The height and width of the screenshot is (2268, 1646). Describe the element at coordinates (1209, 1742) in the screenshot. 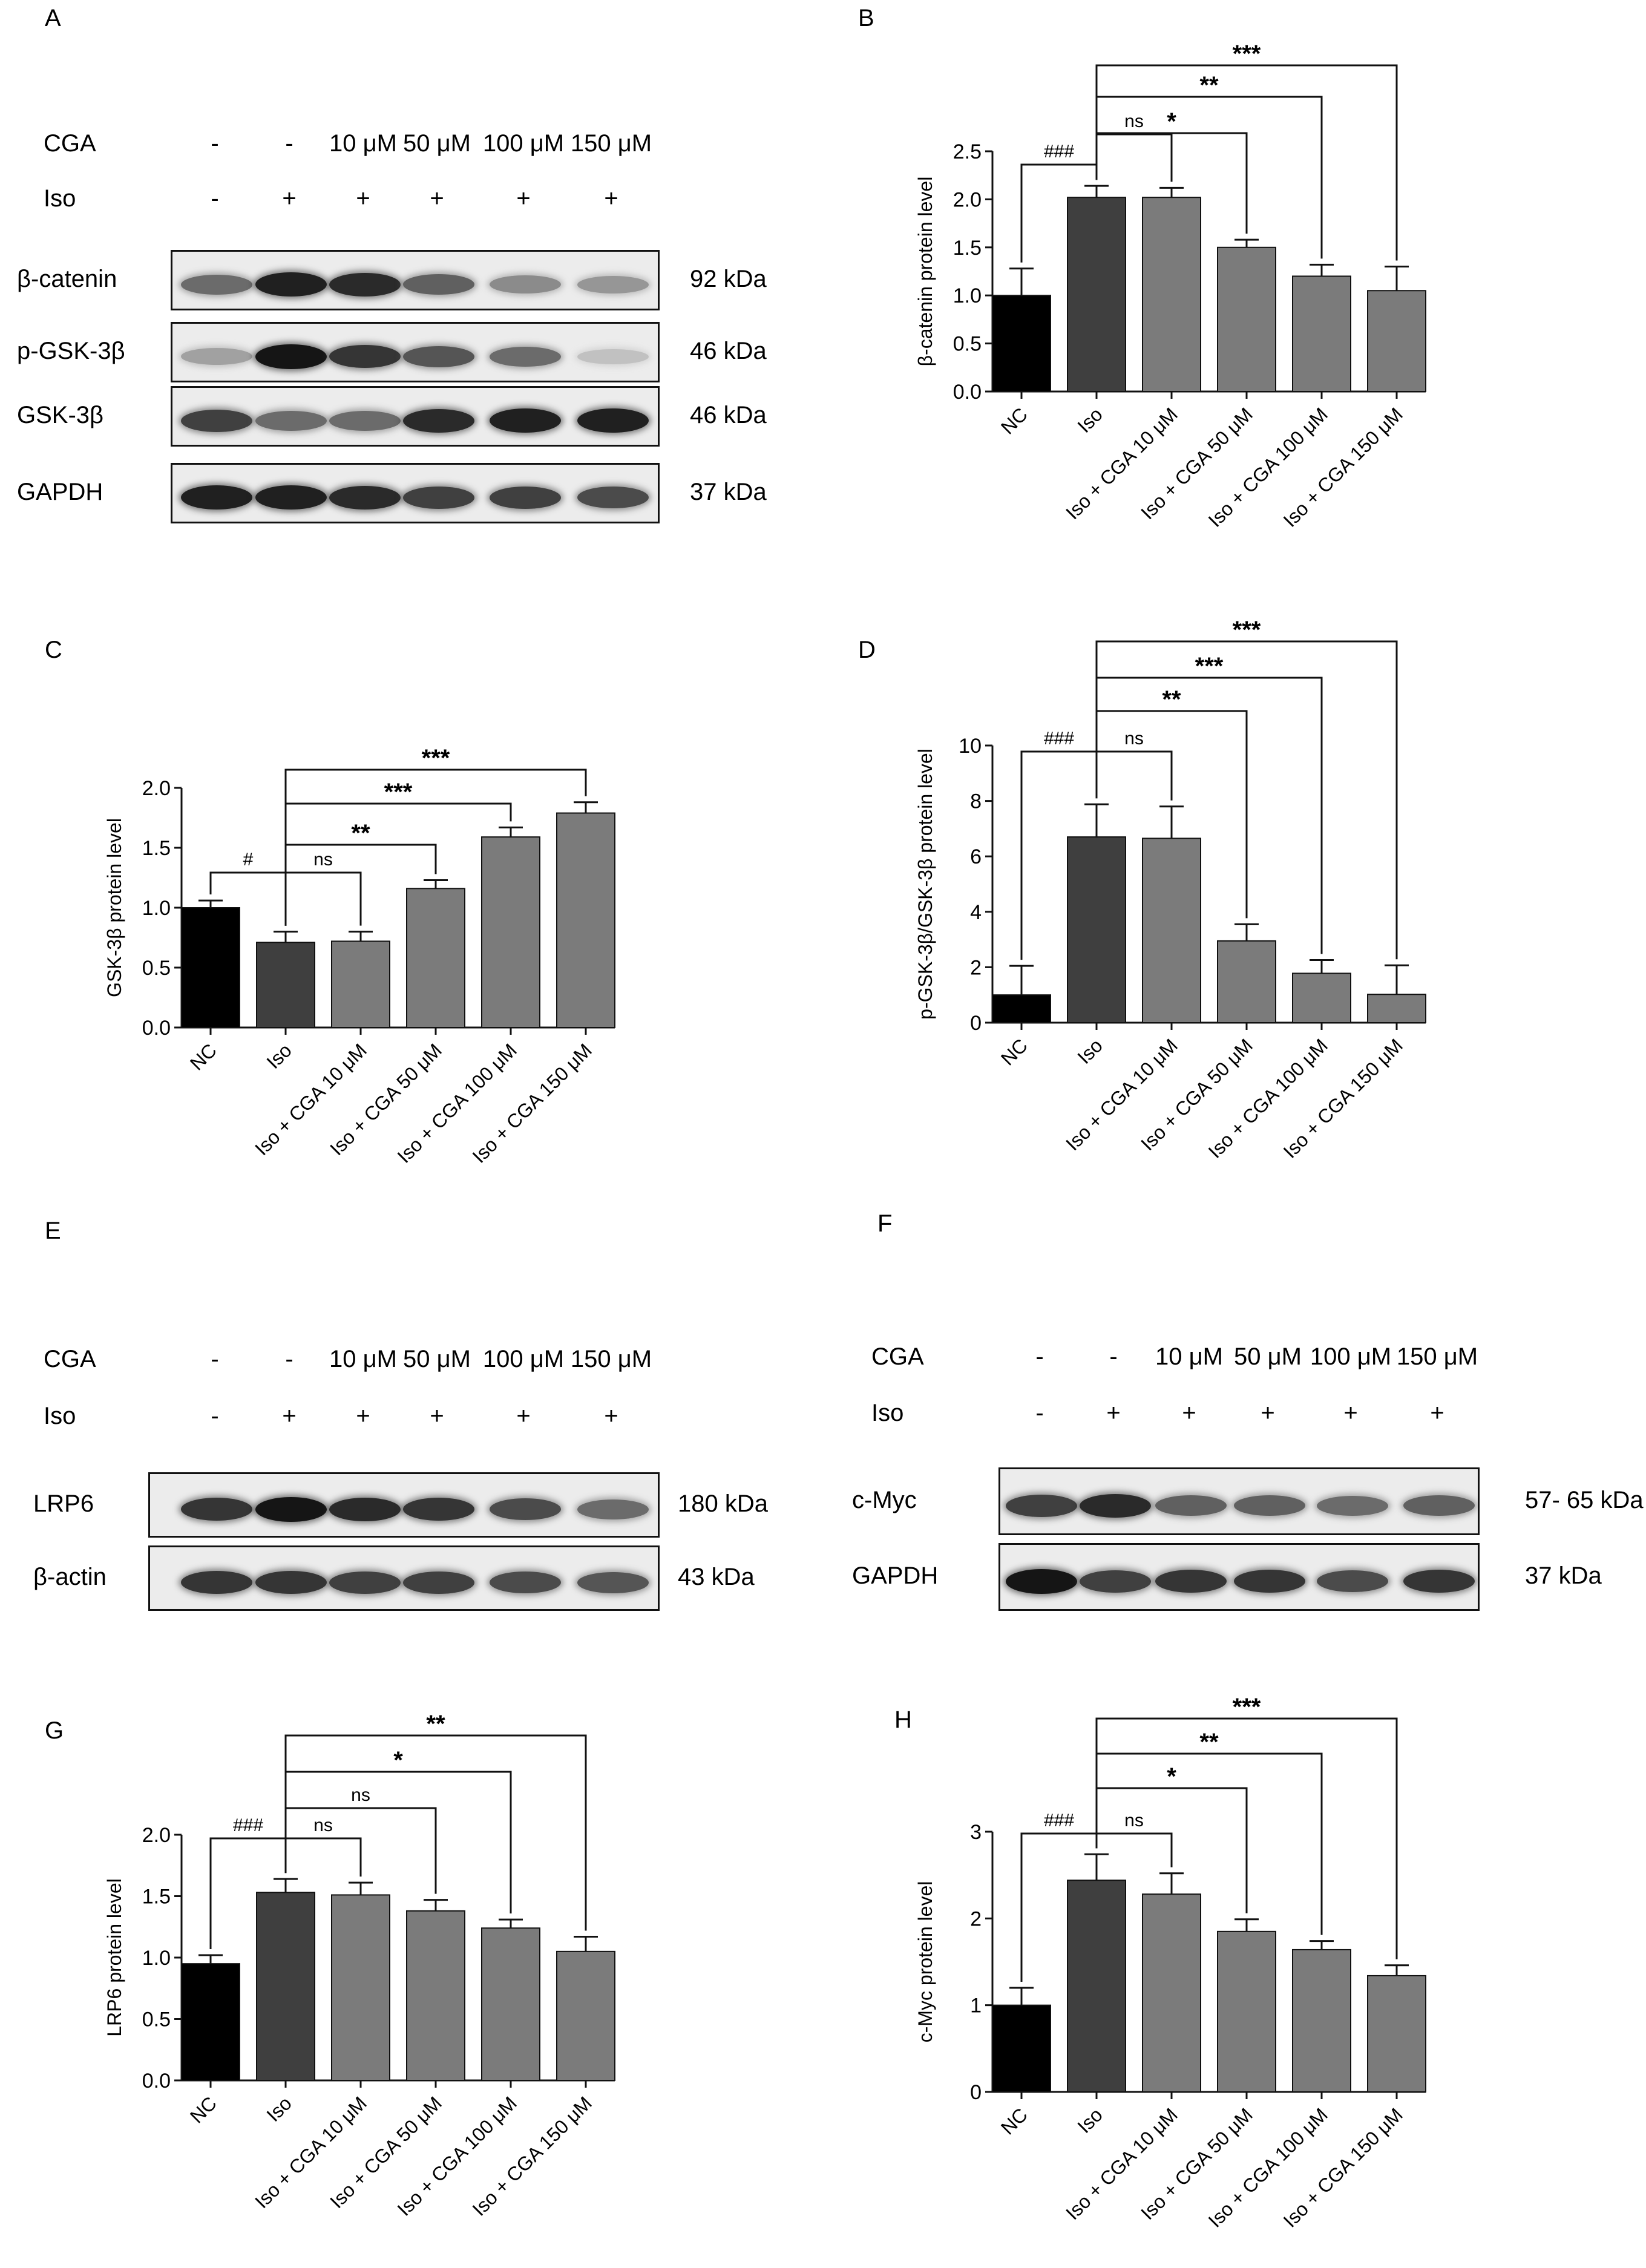

I see `significance-label: **` at that location.